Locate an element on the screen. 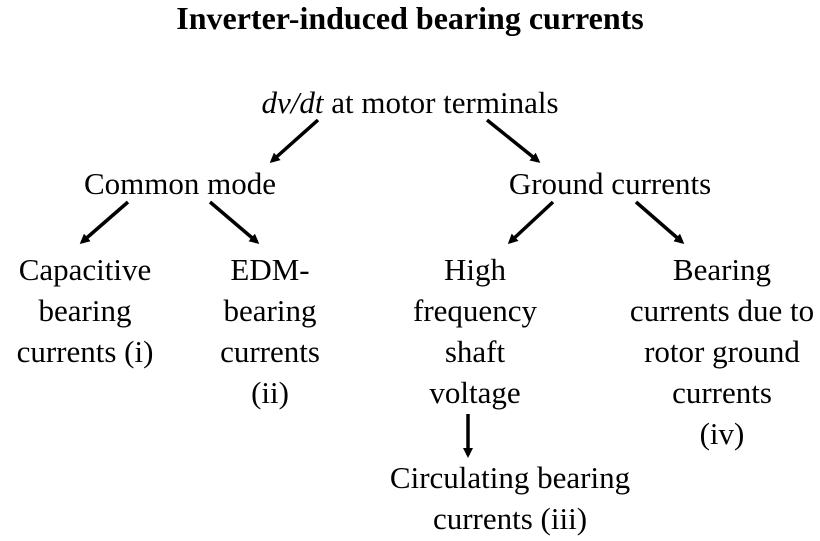  node-line: currents (iii) is located at coordinates (510, 518).